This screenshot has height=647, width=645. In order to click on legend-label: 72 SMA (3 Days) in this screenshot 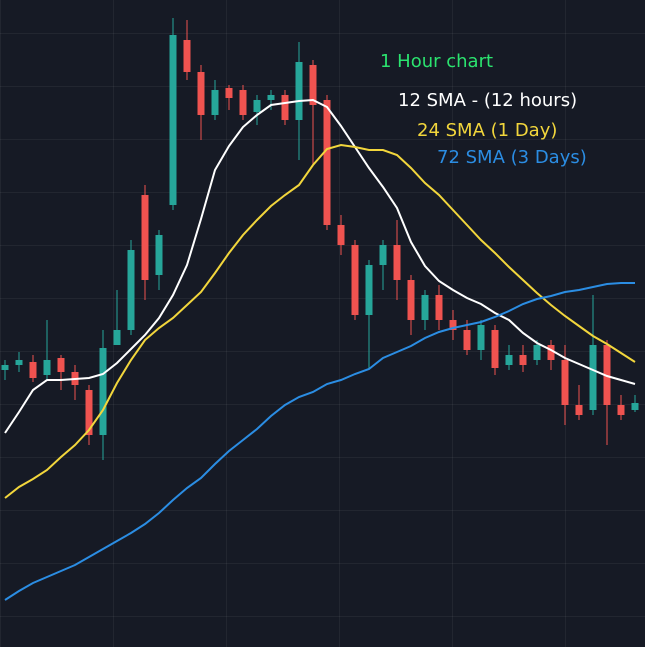, I will do `click(512, 157)`.